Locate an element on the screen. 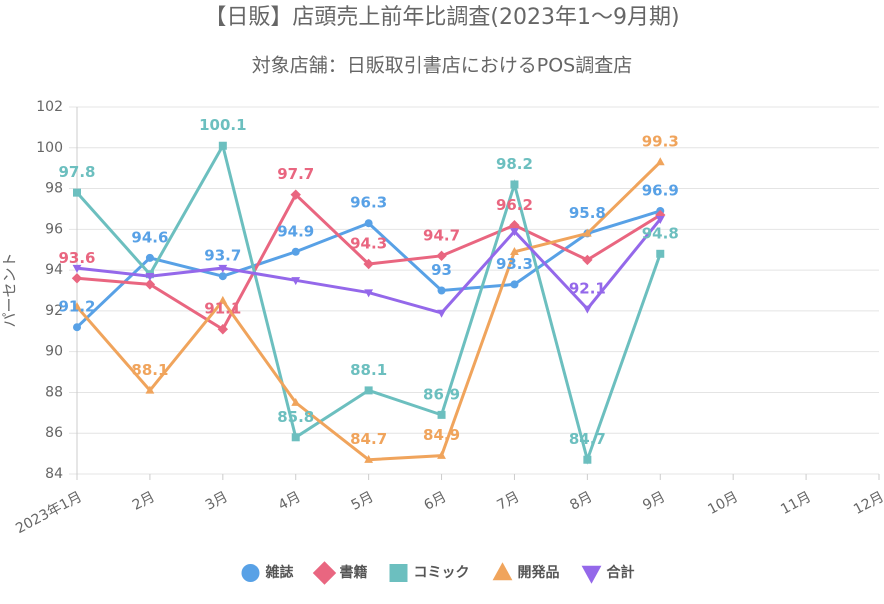  value-label: 98.2 is located at coordinates (514, 164).